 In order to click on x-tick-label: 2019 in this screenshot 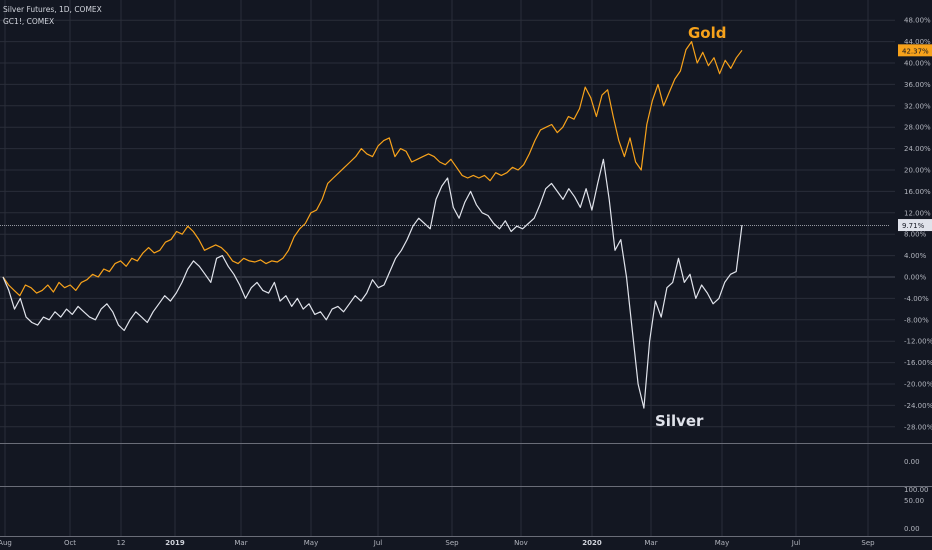, I will do `click(175, 543)`.